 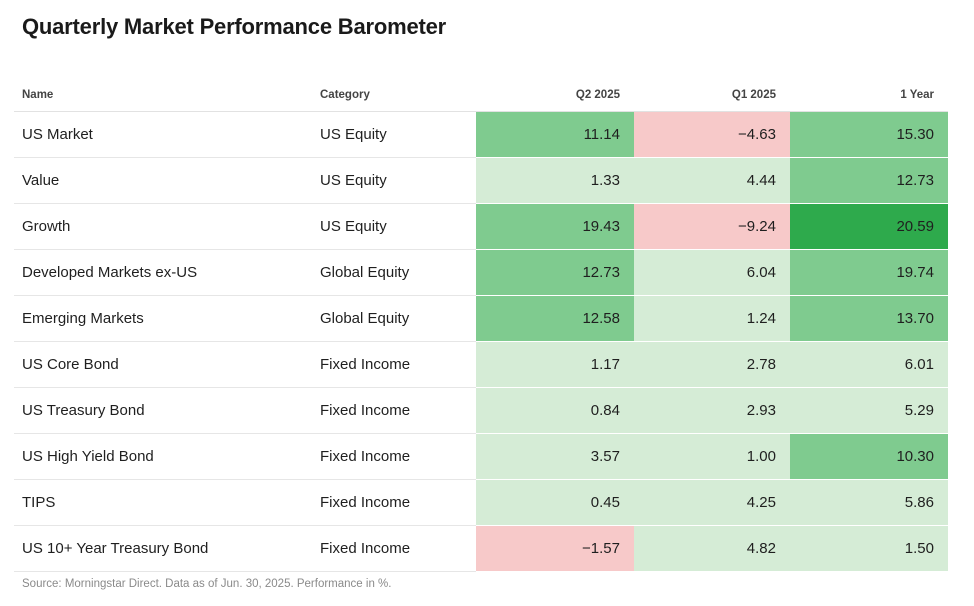 What do you see at coordinates (869, 226) in the screenshot?
I see `cell-1-year: 20.59` at bounding box center [869, 226].